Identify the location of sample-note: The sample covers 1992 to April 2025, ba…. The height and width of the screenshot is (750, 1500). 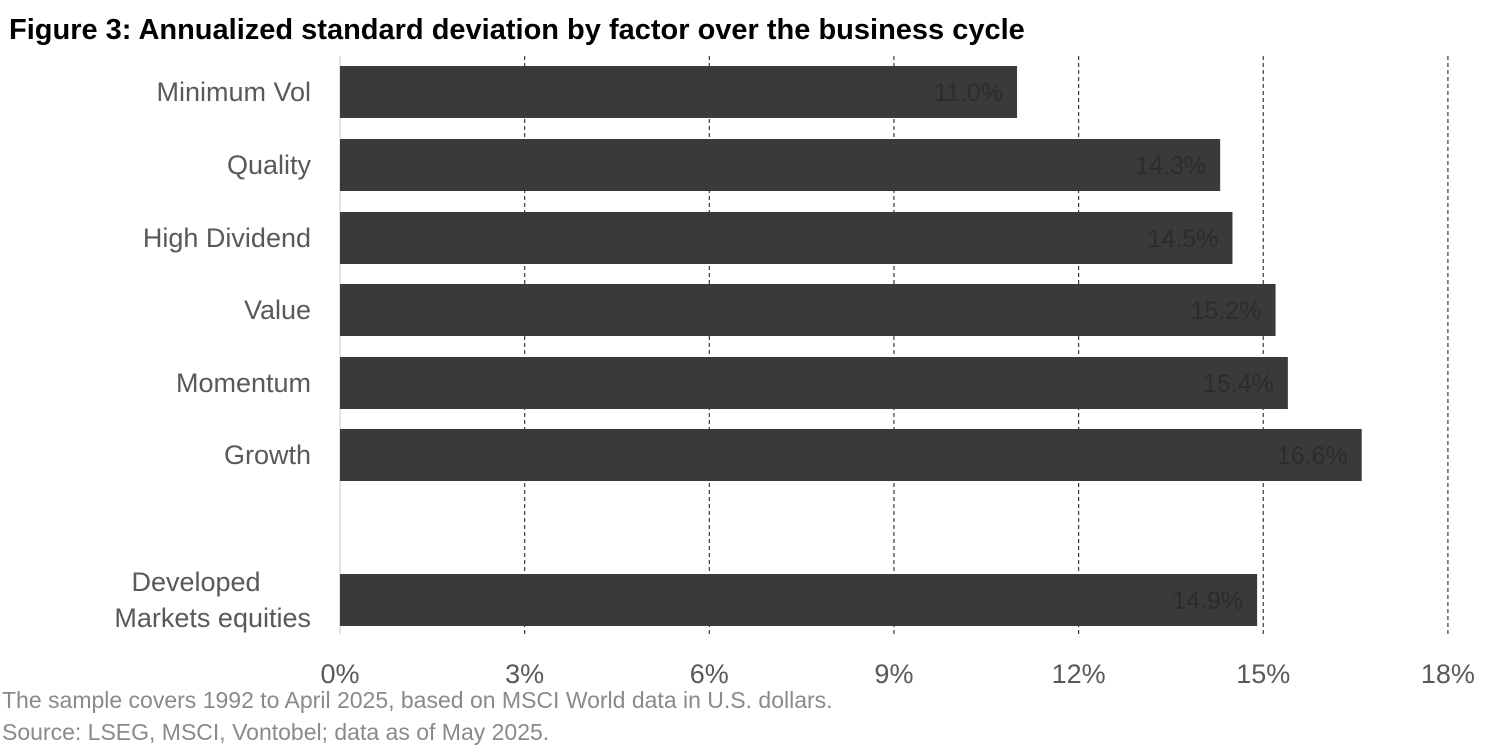
(417, 700).